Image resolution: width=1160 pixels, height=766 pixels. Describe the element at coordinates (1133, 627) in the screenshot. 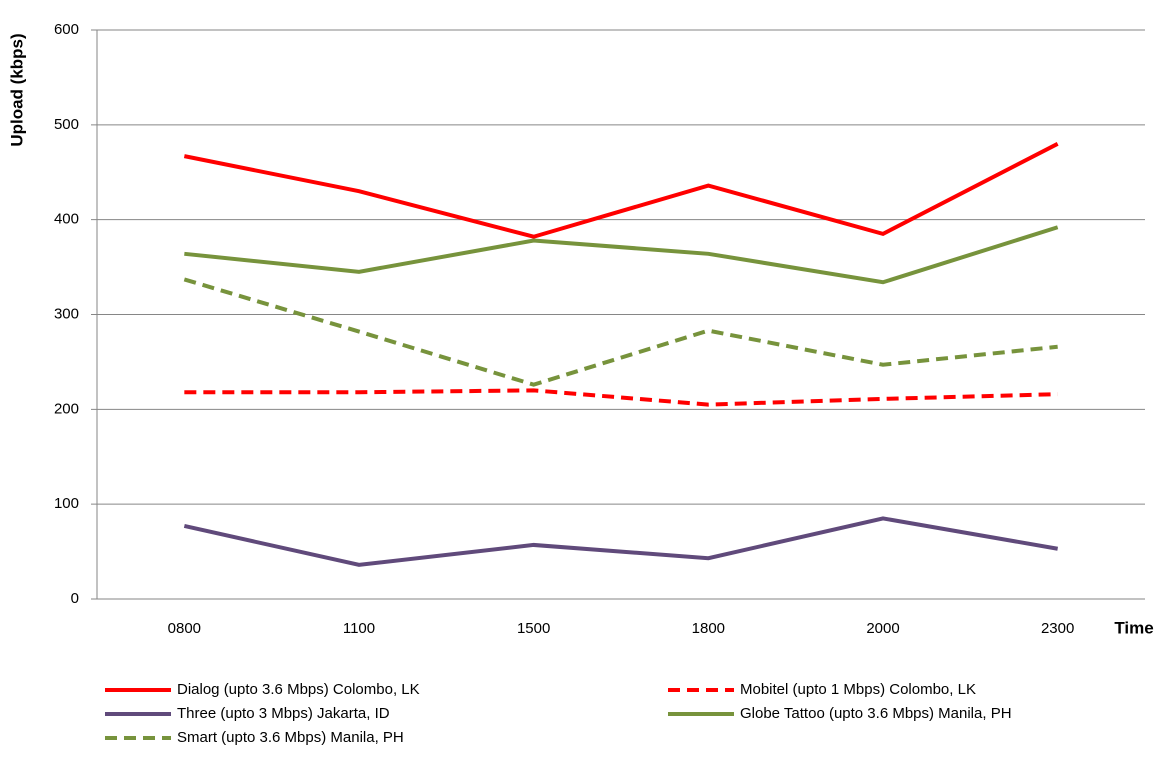

I see `x-axis-title: Time` at that location.